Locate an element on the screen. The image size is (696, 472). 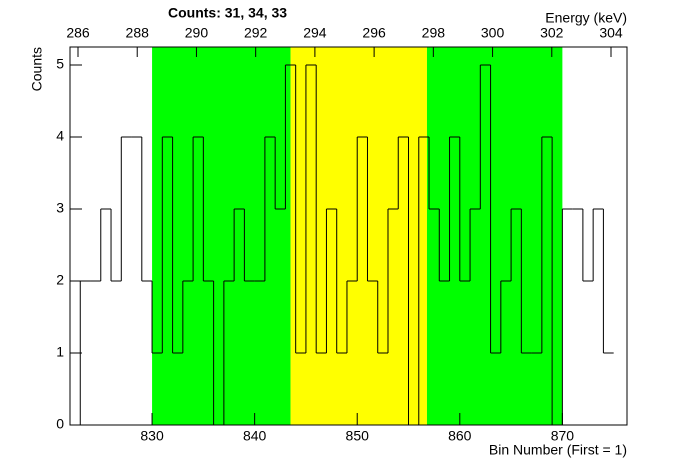
y-tick-label: 1 is located at coordinates (60, 352).